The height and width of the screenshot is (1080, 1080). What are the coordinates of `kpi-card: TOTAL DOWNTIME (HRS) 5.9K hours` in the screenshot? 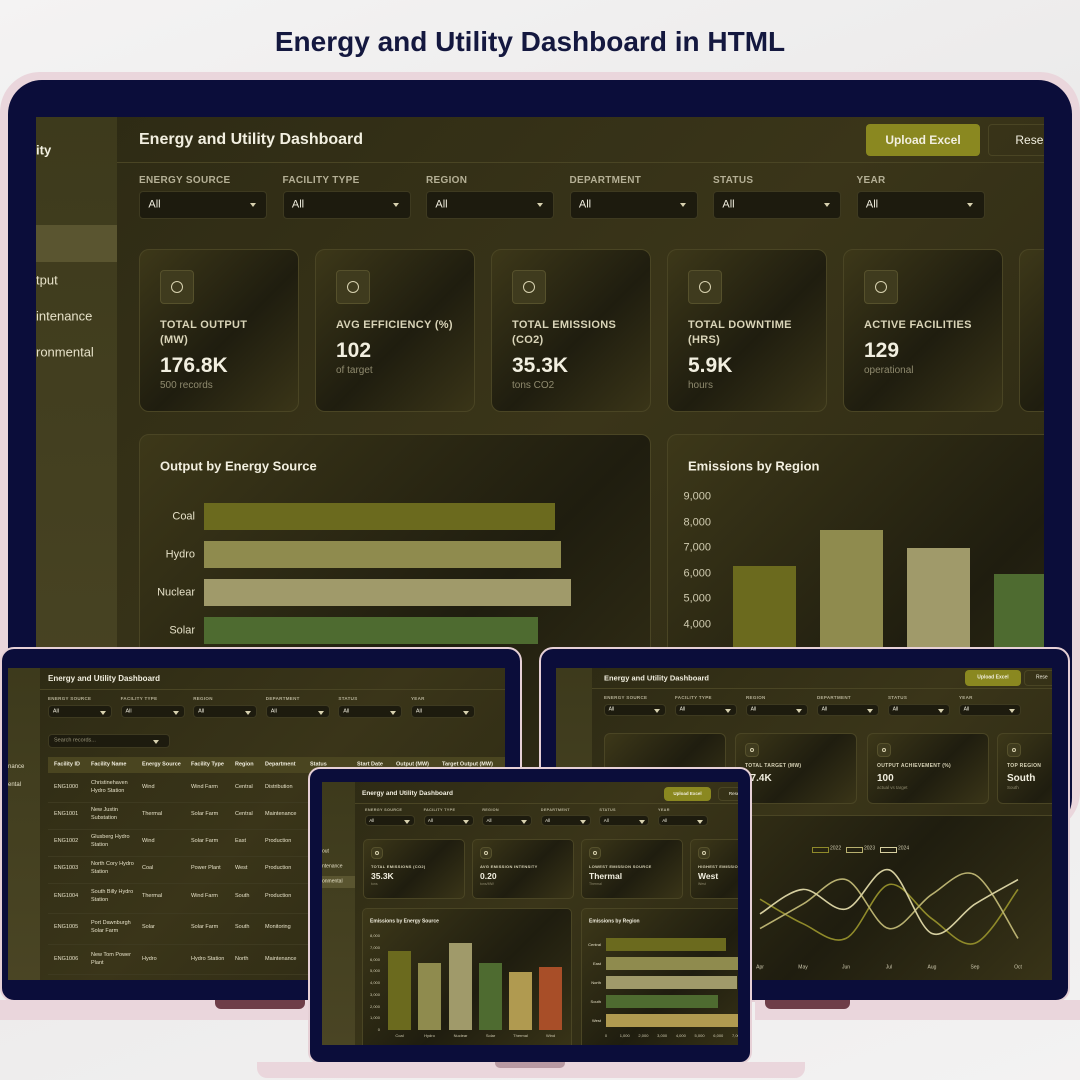 It's located at (747, 330).